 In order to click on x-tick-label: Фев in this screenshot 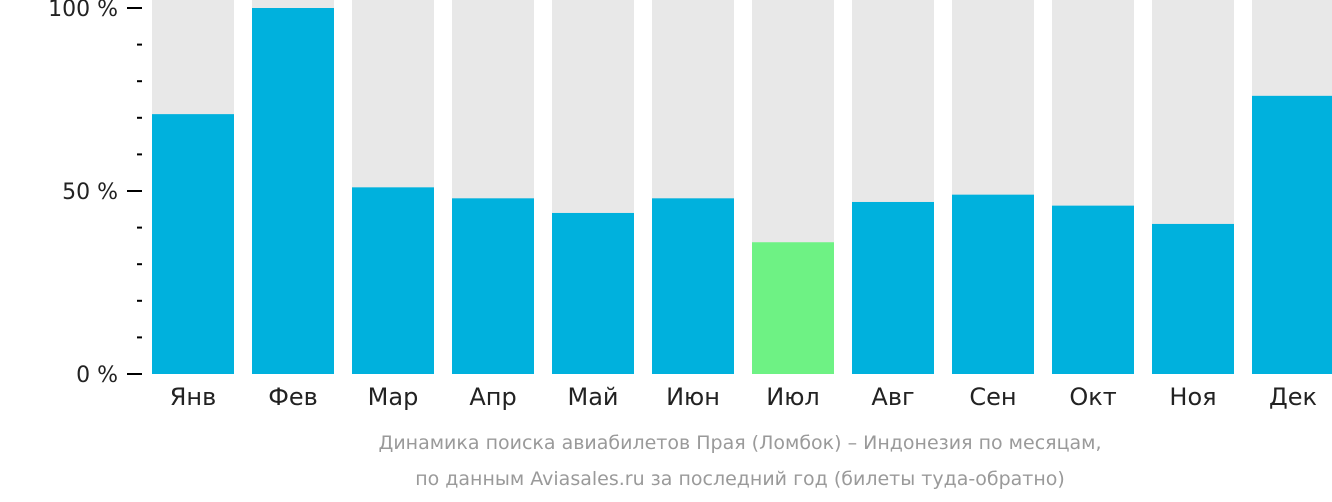, I will do `click(293, 397)`.